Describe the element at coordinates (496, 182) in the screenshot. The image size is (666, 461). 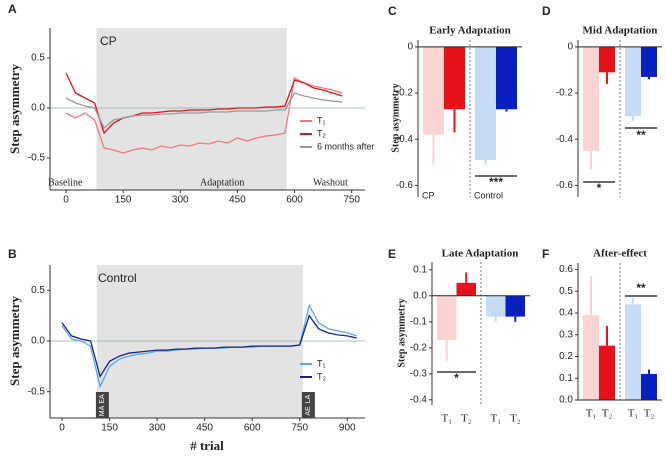
I see `significance-label: ***` at that location.